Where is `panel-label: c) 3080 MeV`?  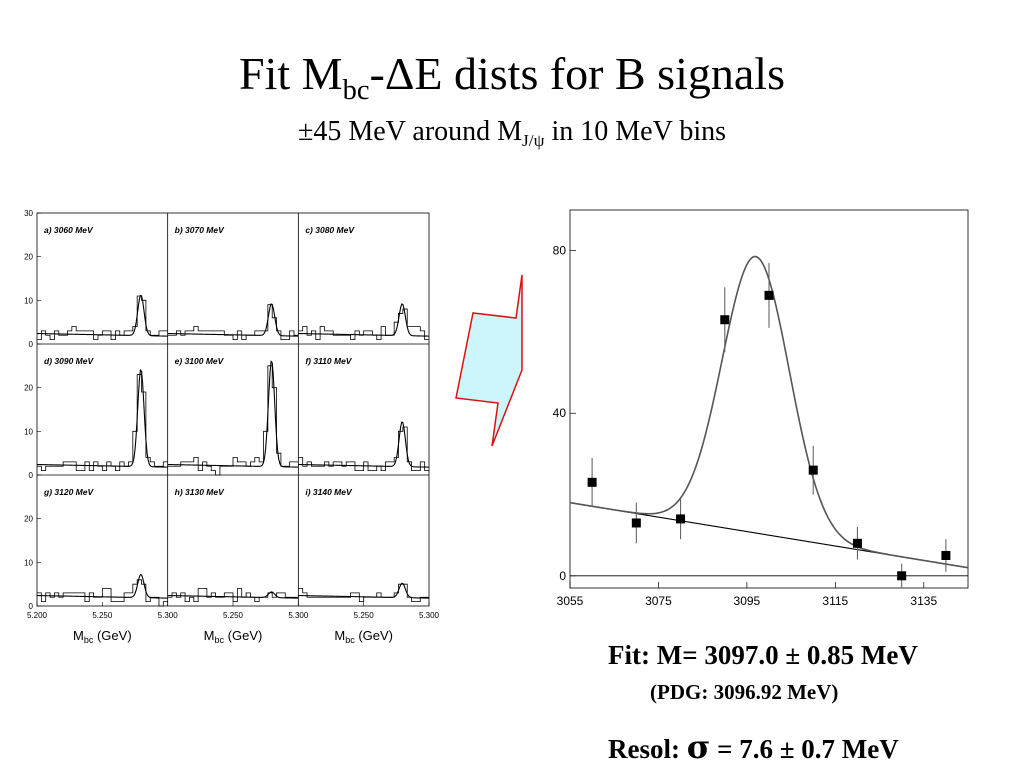 panel-label: c) 3080 MeV is located at coordinates (330, 230).